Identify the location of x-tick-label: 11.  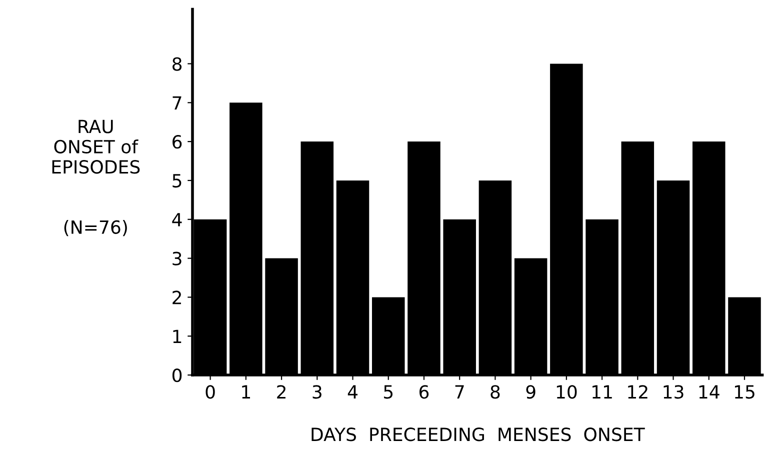
(602, 391).